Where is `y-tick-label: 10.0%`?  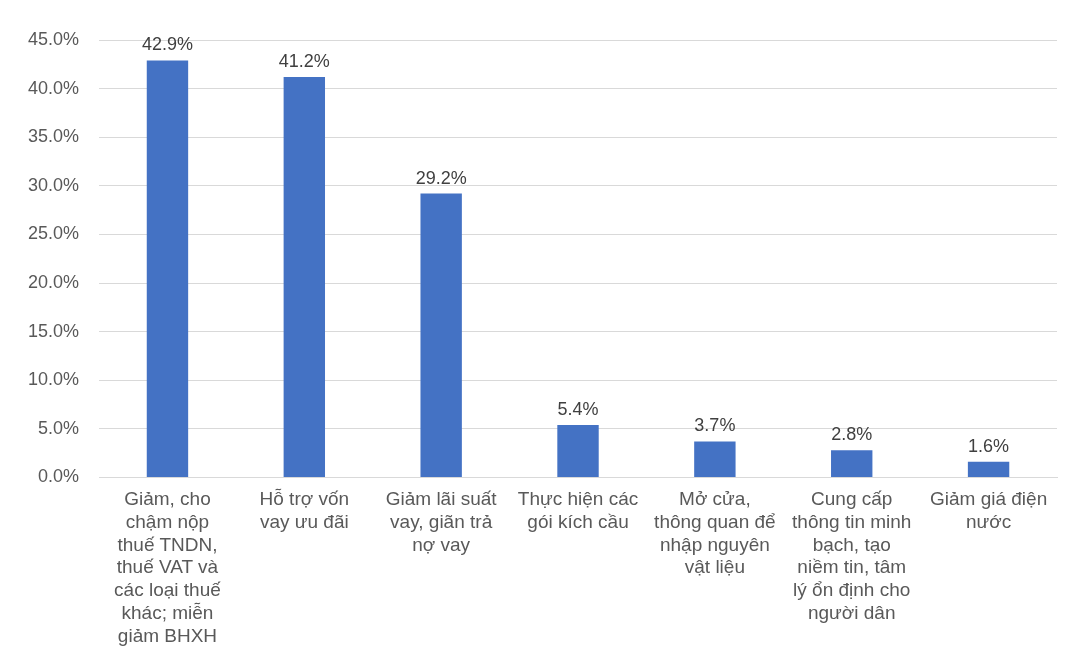 y-tick-label: 10.0% is located at coordinates (53, 379).